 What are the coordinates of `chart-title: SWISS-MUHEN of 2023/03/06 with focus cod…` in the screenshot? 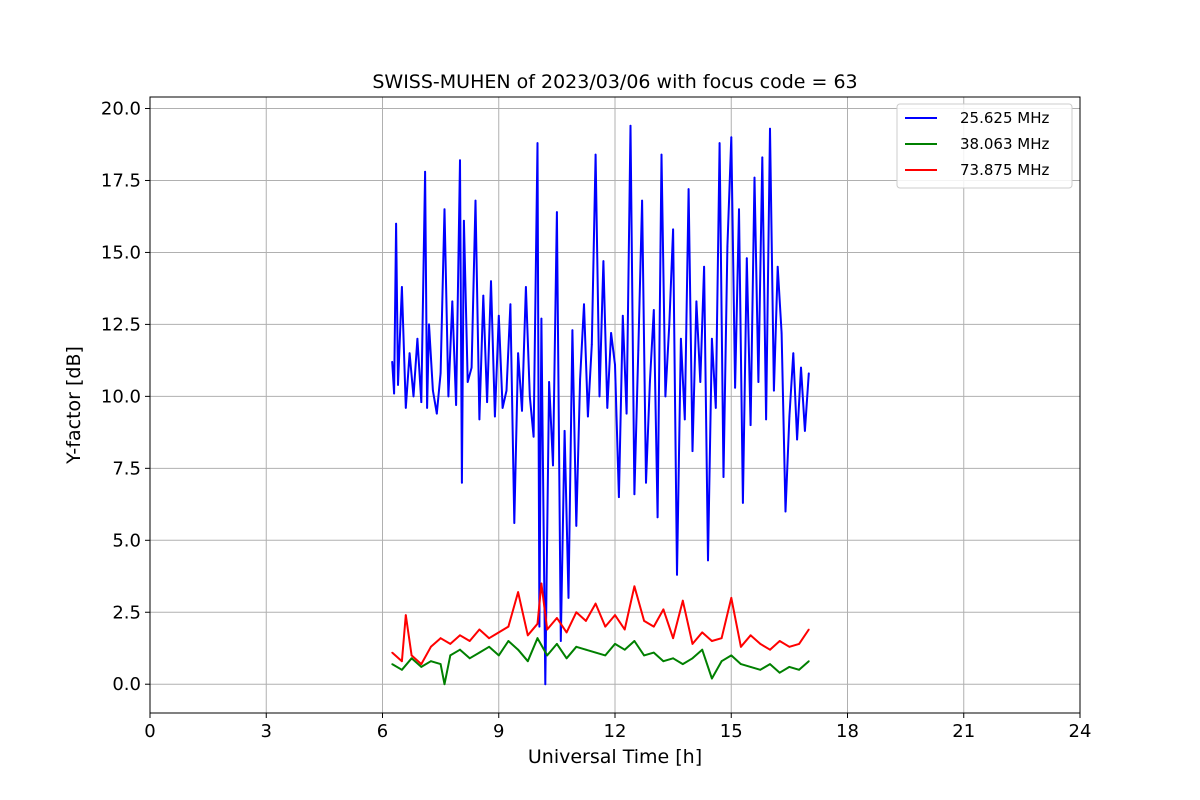 It's located at (614, 82).